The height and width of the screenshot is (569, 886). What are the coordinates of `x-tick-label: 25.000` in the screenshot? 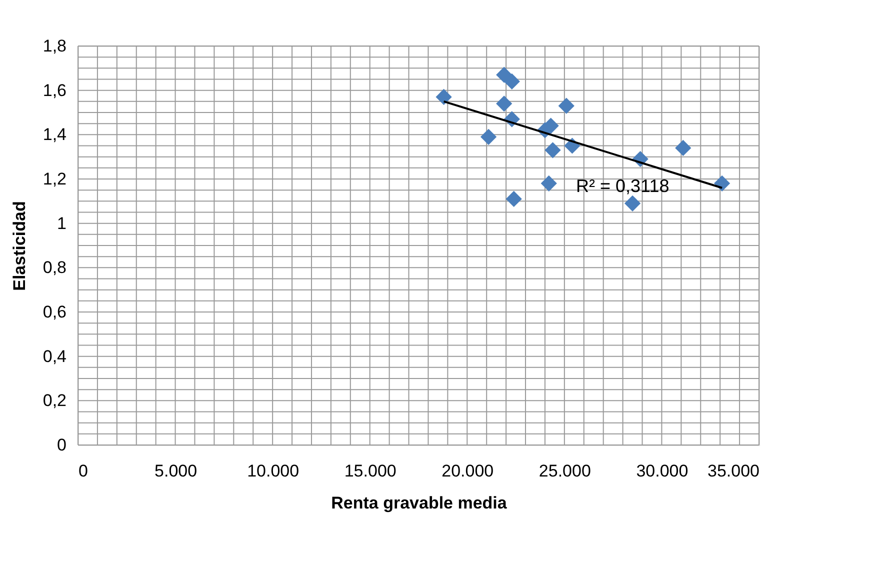 It's located at (564, 471).